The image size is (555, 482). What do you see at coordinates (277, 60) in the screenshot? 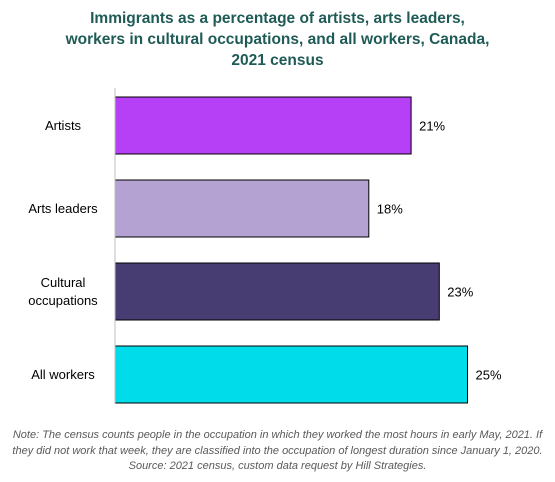
I see `chart-title-line-3: 2021 census` at bounding box center [277, 60].